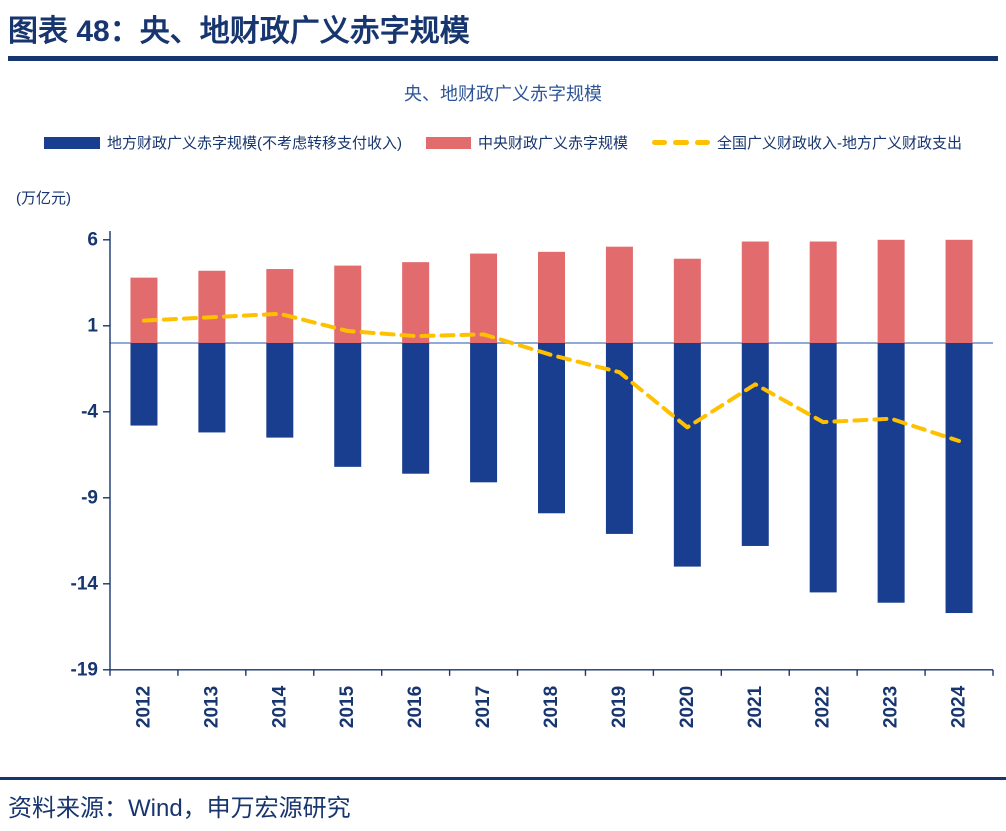 The height and width of the screenshot is (831, 1006). I want to click on x-tick-label-2023: 2023, so click(891, 707).